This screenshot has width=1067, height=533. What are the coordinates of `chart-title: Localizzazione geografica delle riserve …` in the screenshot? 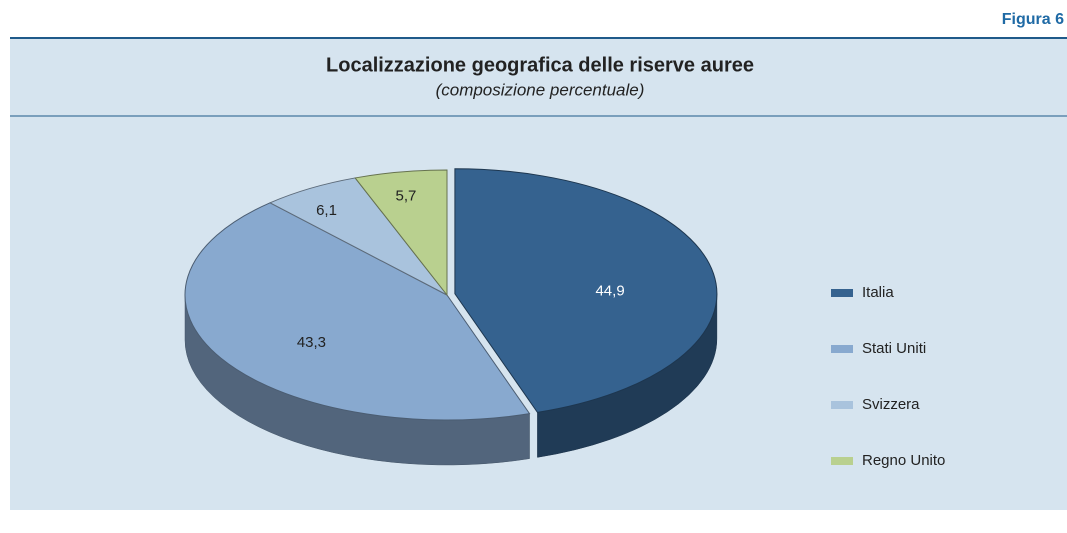 It's located at (540, 65).